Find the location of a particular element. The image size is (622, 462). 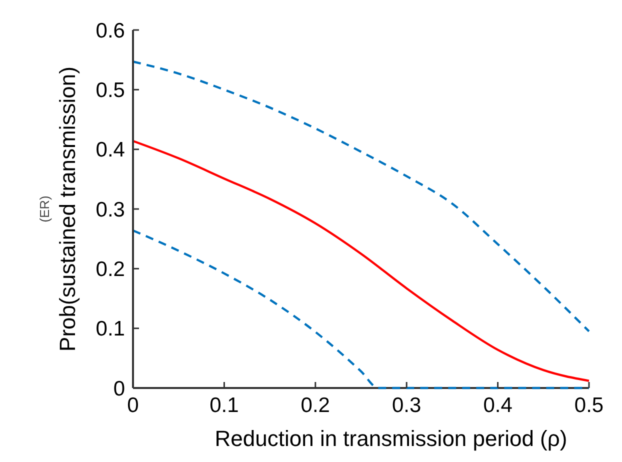

y-axis-title: Prob(sustained transmission) is located at coordinates (67, 209).